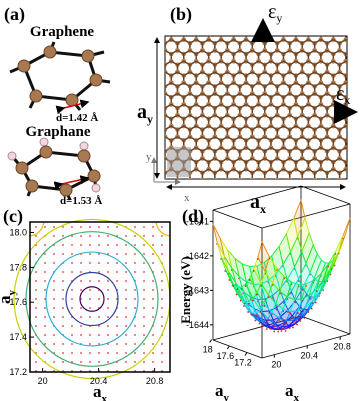  What do you see at coordinates (343, 95) in the screenshot?
I see `strain-label: εx` at bounding box center [343, 95].